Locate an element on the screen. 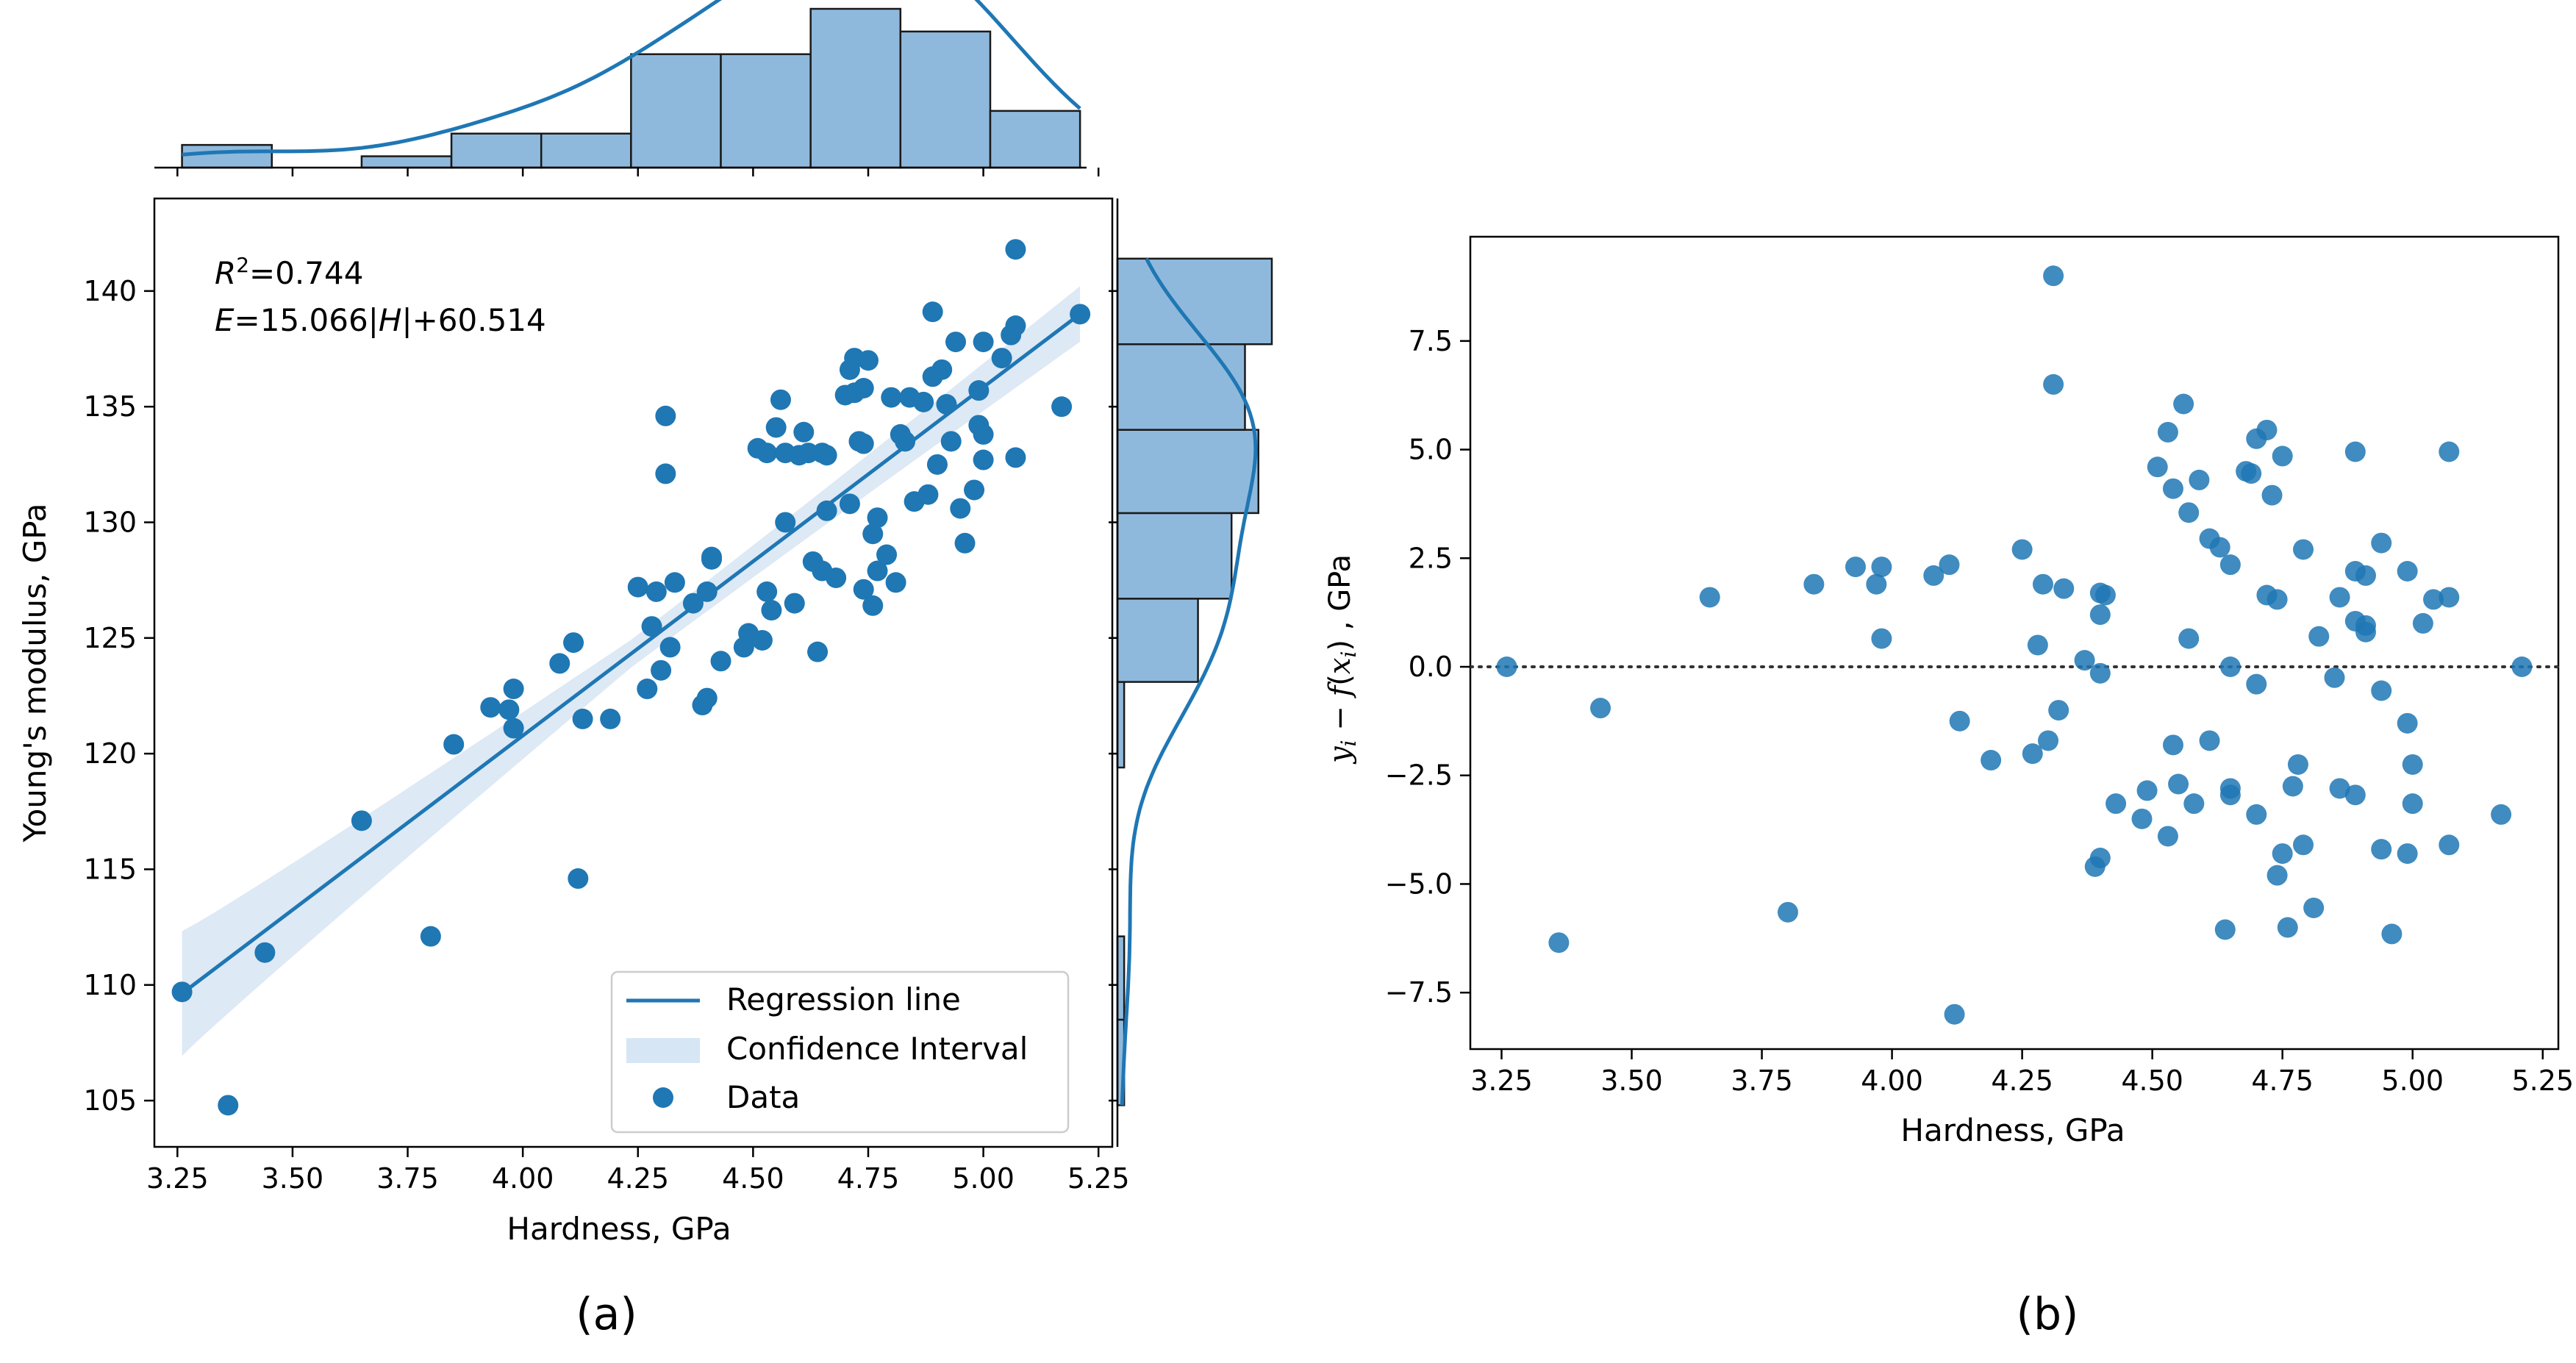  top-histogram-kde-curve is located at coordinates (631, 78).